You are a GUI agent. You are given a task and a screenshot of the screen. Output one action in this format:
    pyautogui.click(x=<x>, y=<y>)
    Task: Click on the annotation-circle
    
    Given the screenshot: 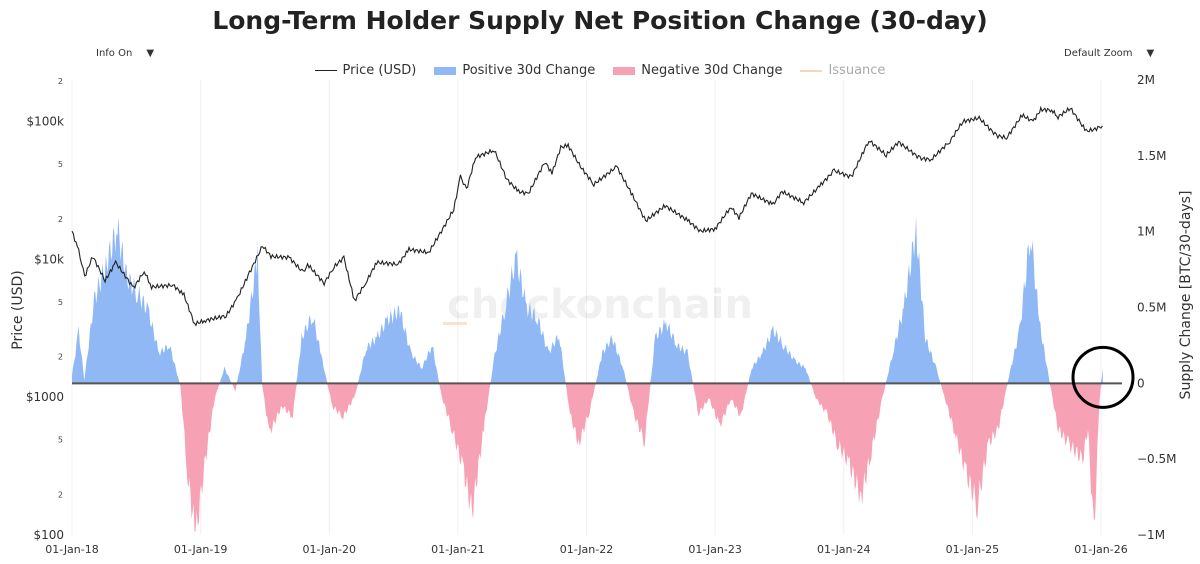 What is the action you would take?
    pyautogui.click(x=1103, y=377)
    